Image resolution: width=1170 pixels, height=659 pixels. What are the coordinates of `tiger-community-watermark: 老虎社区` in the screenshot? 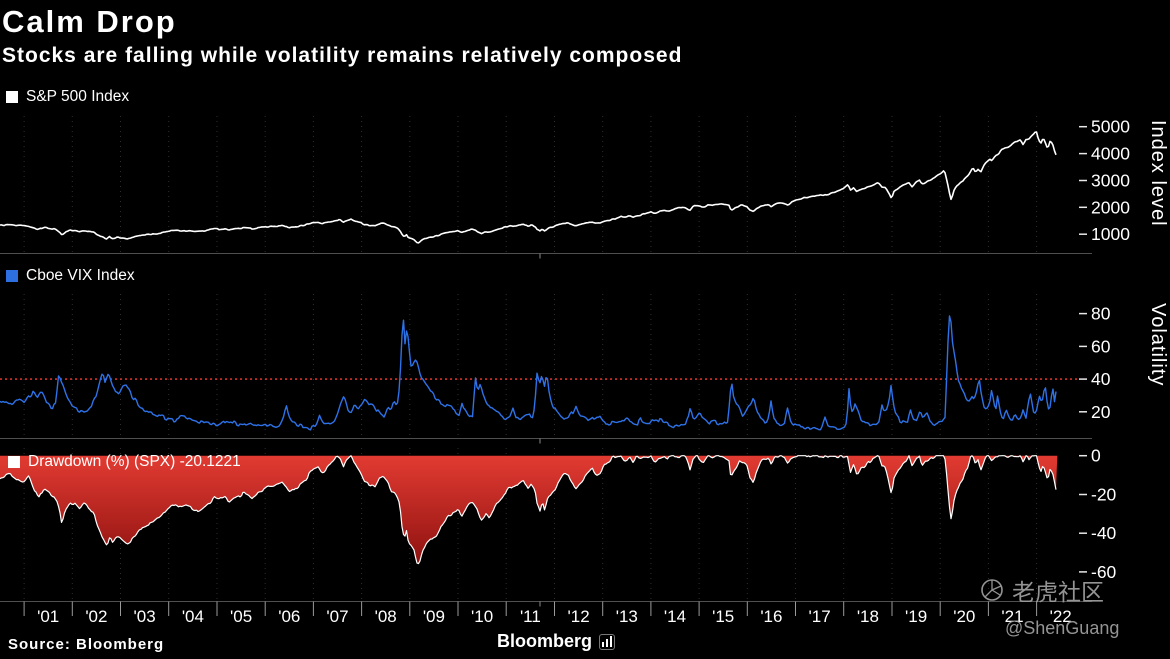 It's located at (1042, 590).